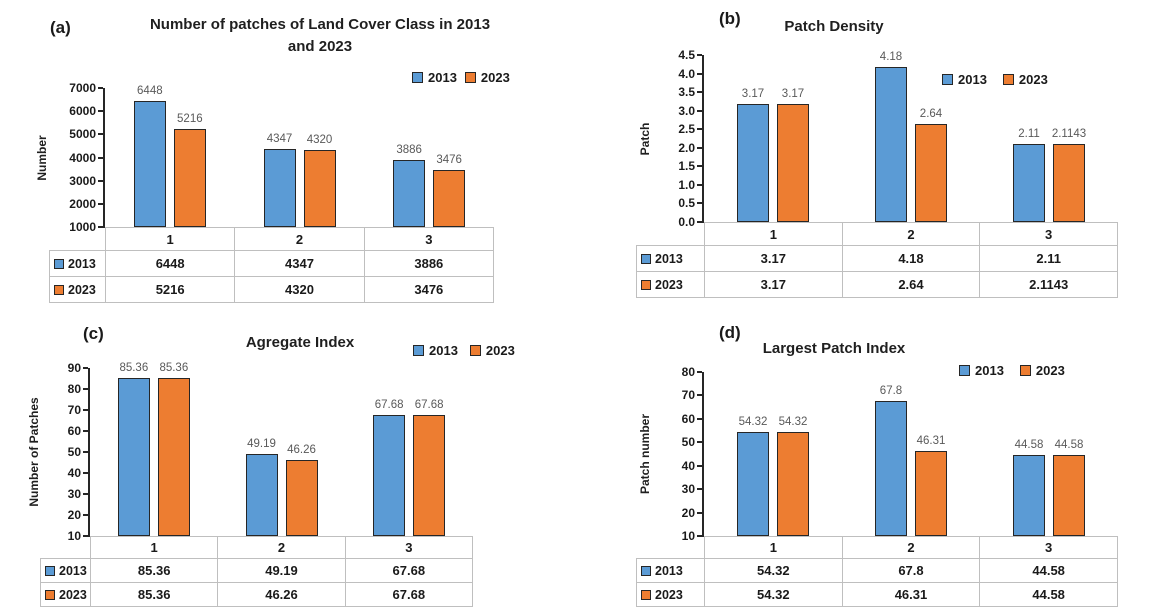 Image resolution: width=1157 pixels, height=608 pixels. What do you see at coordinates (134, 367) in the screenshot?
I see `bar-value-label: 85.36` at bounding box center [134, 367].